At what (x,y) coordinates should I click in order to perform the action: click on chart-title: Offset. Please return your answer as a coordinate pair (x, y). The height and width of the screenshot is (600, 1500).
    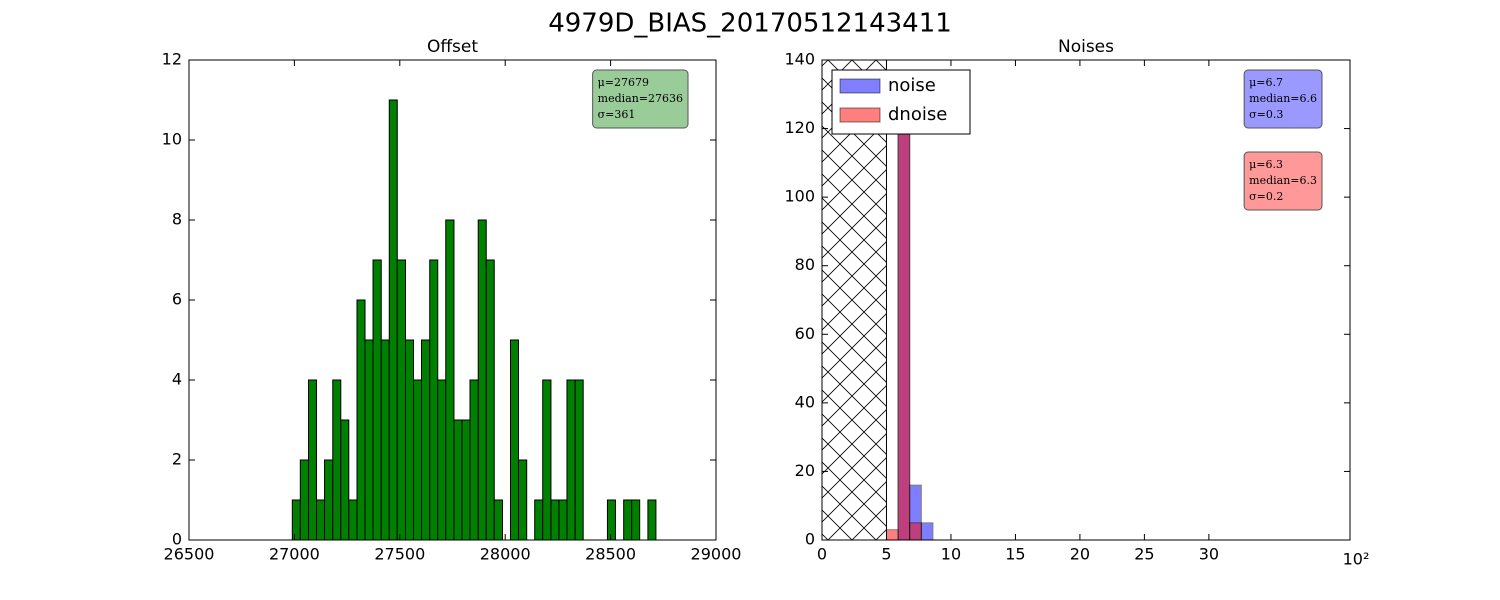
    Looking at the image, I should click on (452, 47).